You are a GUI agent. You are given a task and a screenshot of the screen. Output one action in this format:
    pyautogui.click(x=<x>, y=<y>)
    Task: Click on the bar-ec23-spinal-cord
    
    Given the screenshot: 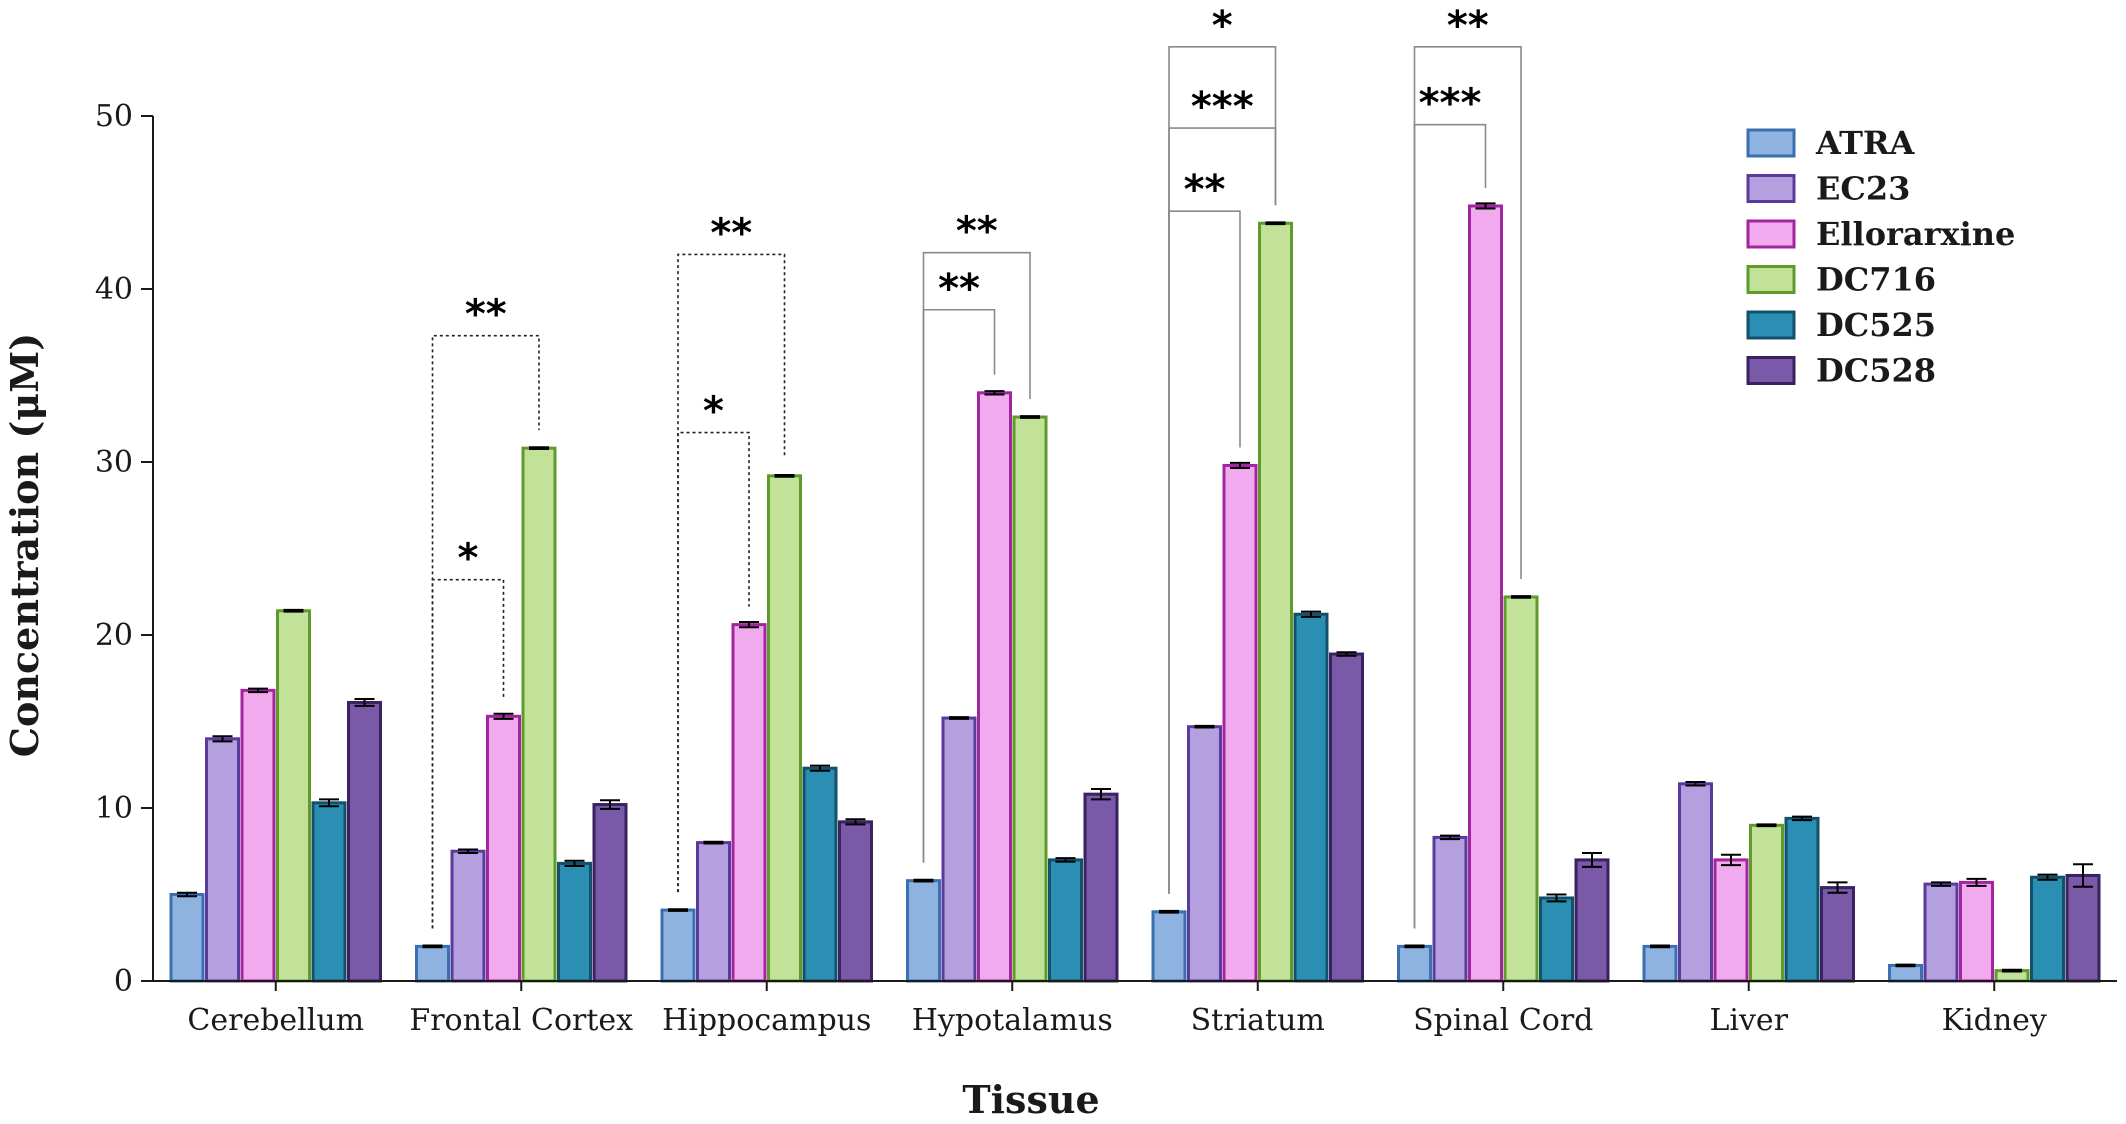 What is the action you would take?
    pyautogui.click(x=1450, y=909)
    